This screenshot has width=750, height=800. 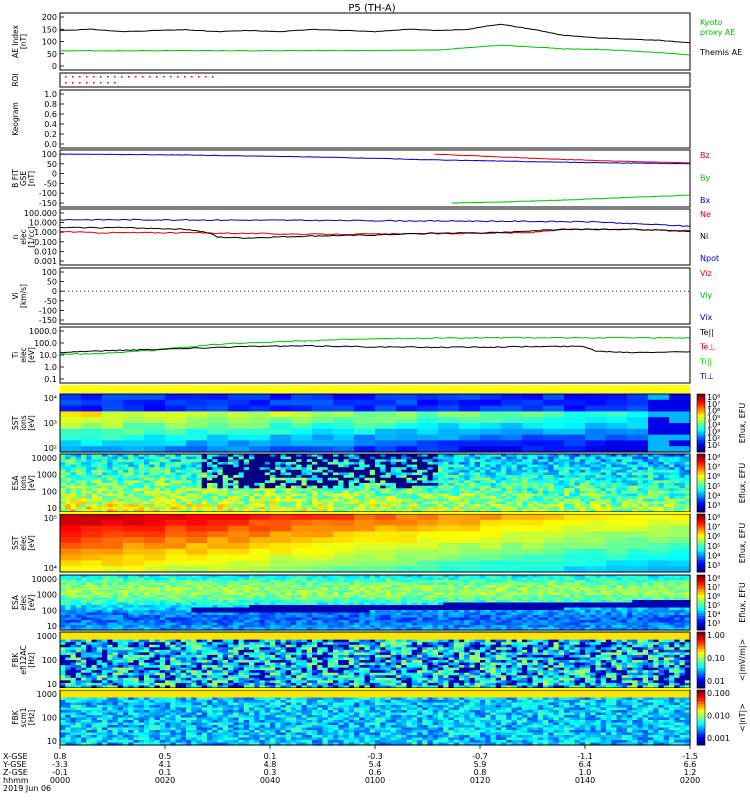 What do you see at coordinates (351, 80) in the screenshot?
I see `panel-roi: ROI` at bounding box center [351, 80].